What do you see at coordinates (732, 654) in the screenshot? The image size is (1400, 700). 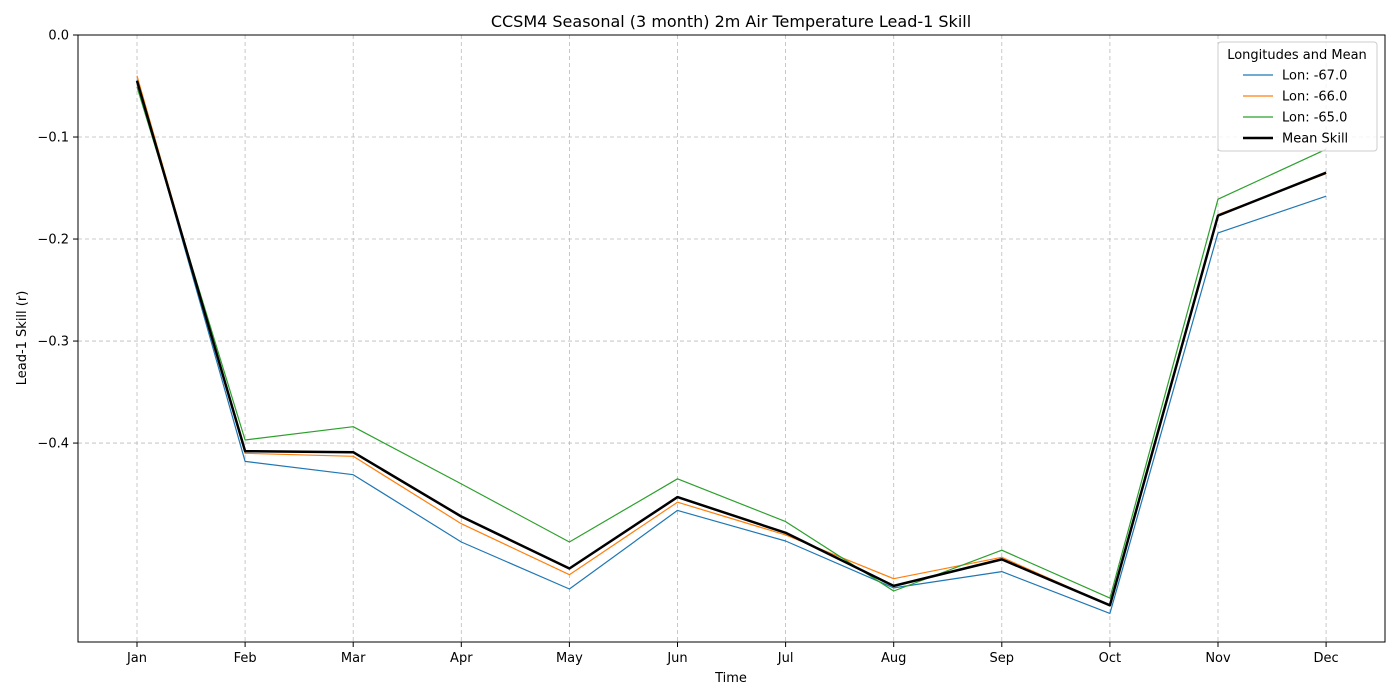 I see `x-axis: Jan Feb Mar Apr May Jun Jul Aug Sep Oct Nov Dec` at bounding box center [732, 654].